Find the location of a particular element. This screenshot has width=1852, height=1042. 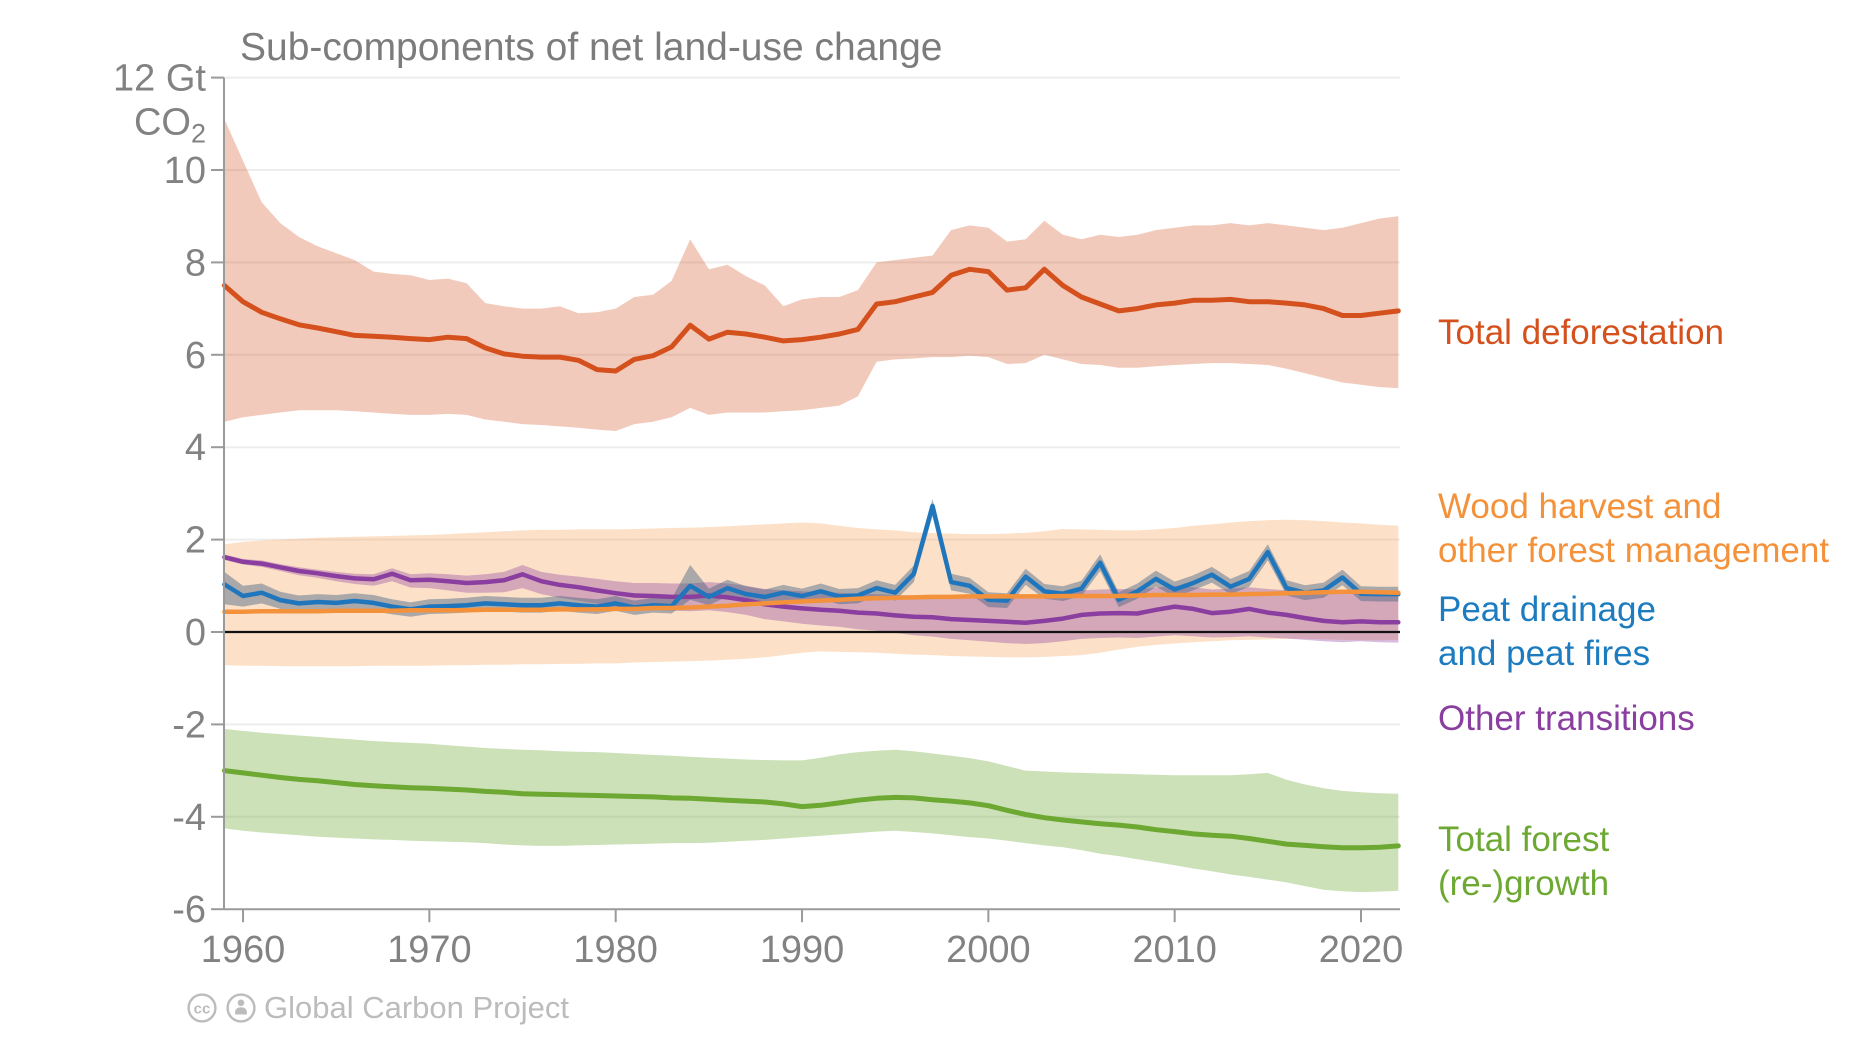

wood_harvest-line is located at coordinates (811, 601).